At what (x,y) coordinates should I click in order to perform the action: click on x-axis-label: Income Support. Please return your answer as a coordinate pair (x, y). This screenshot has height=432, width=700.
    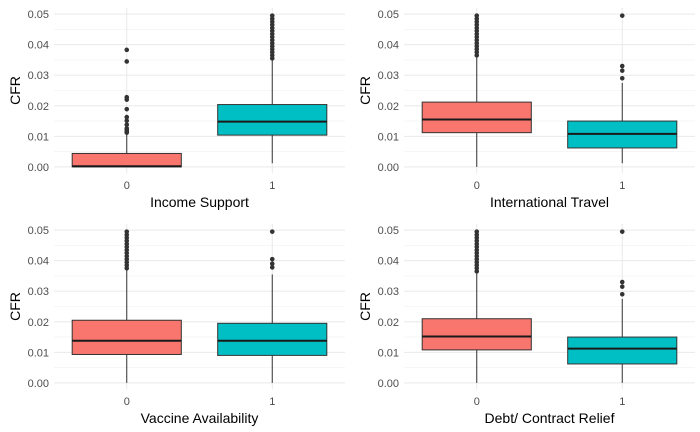
    Looking at the image, I should click on (199, 202).